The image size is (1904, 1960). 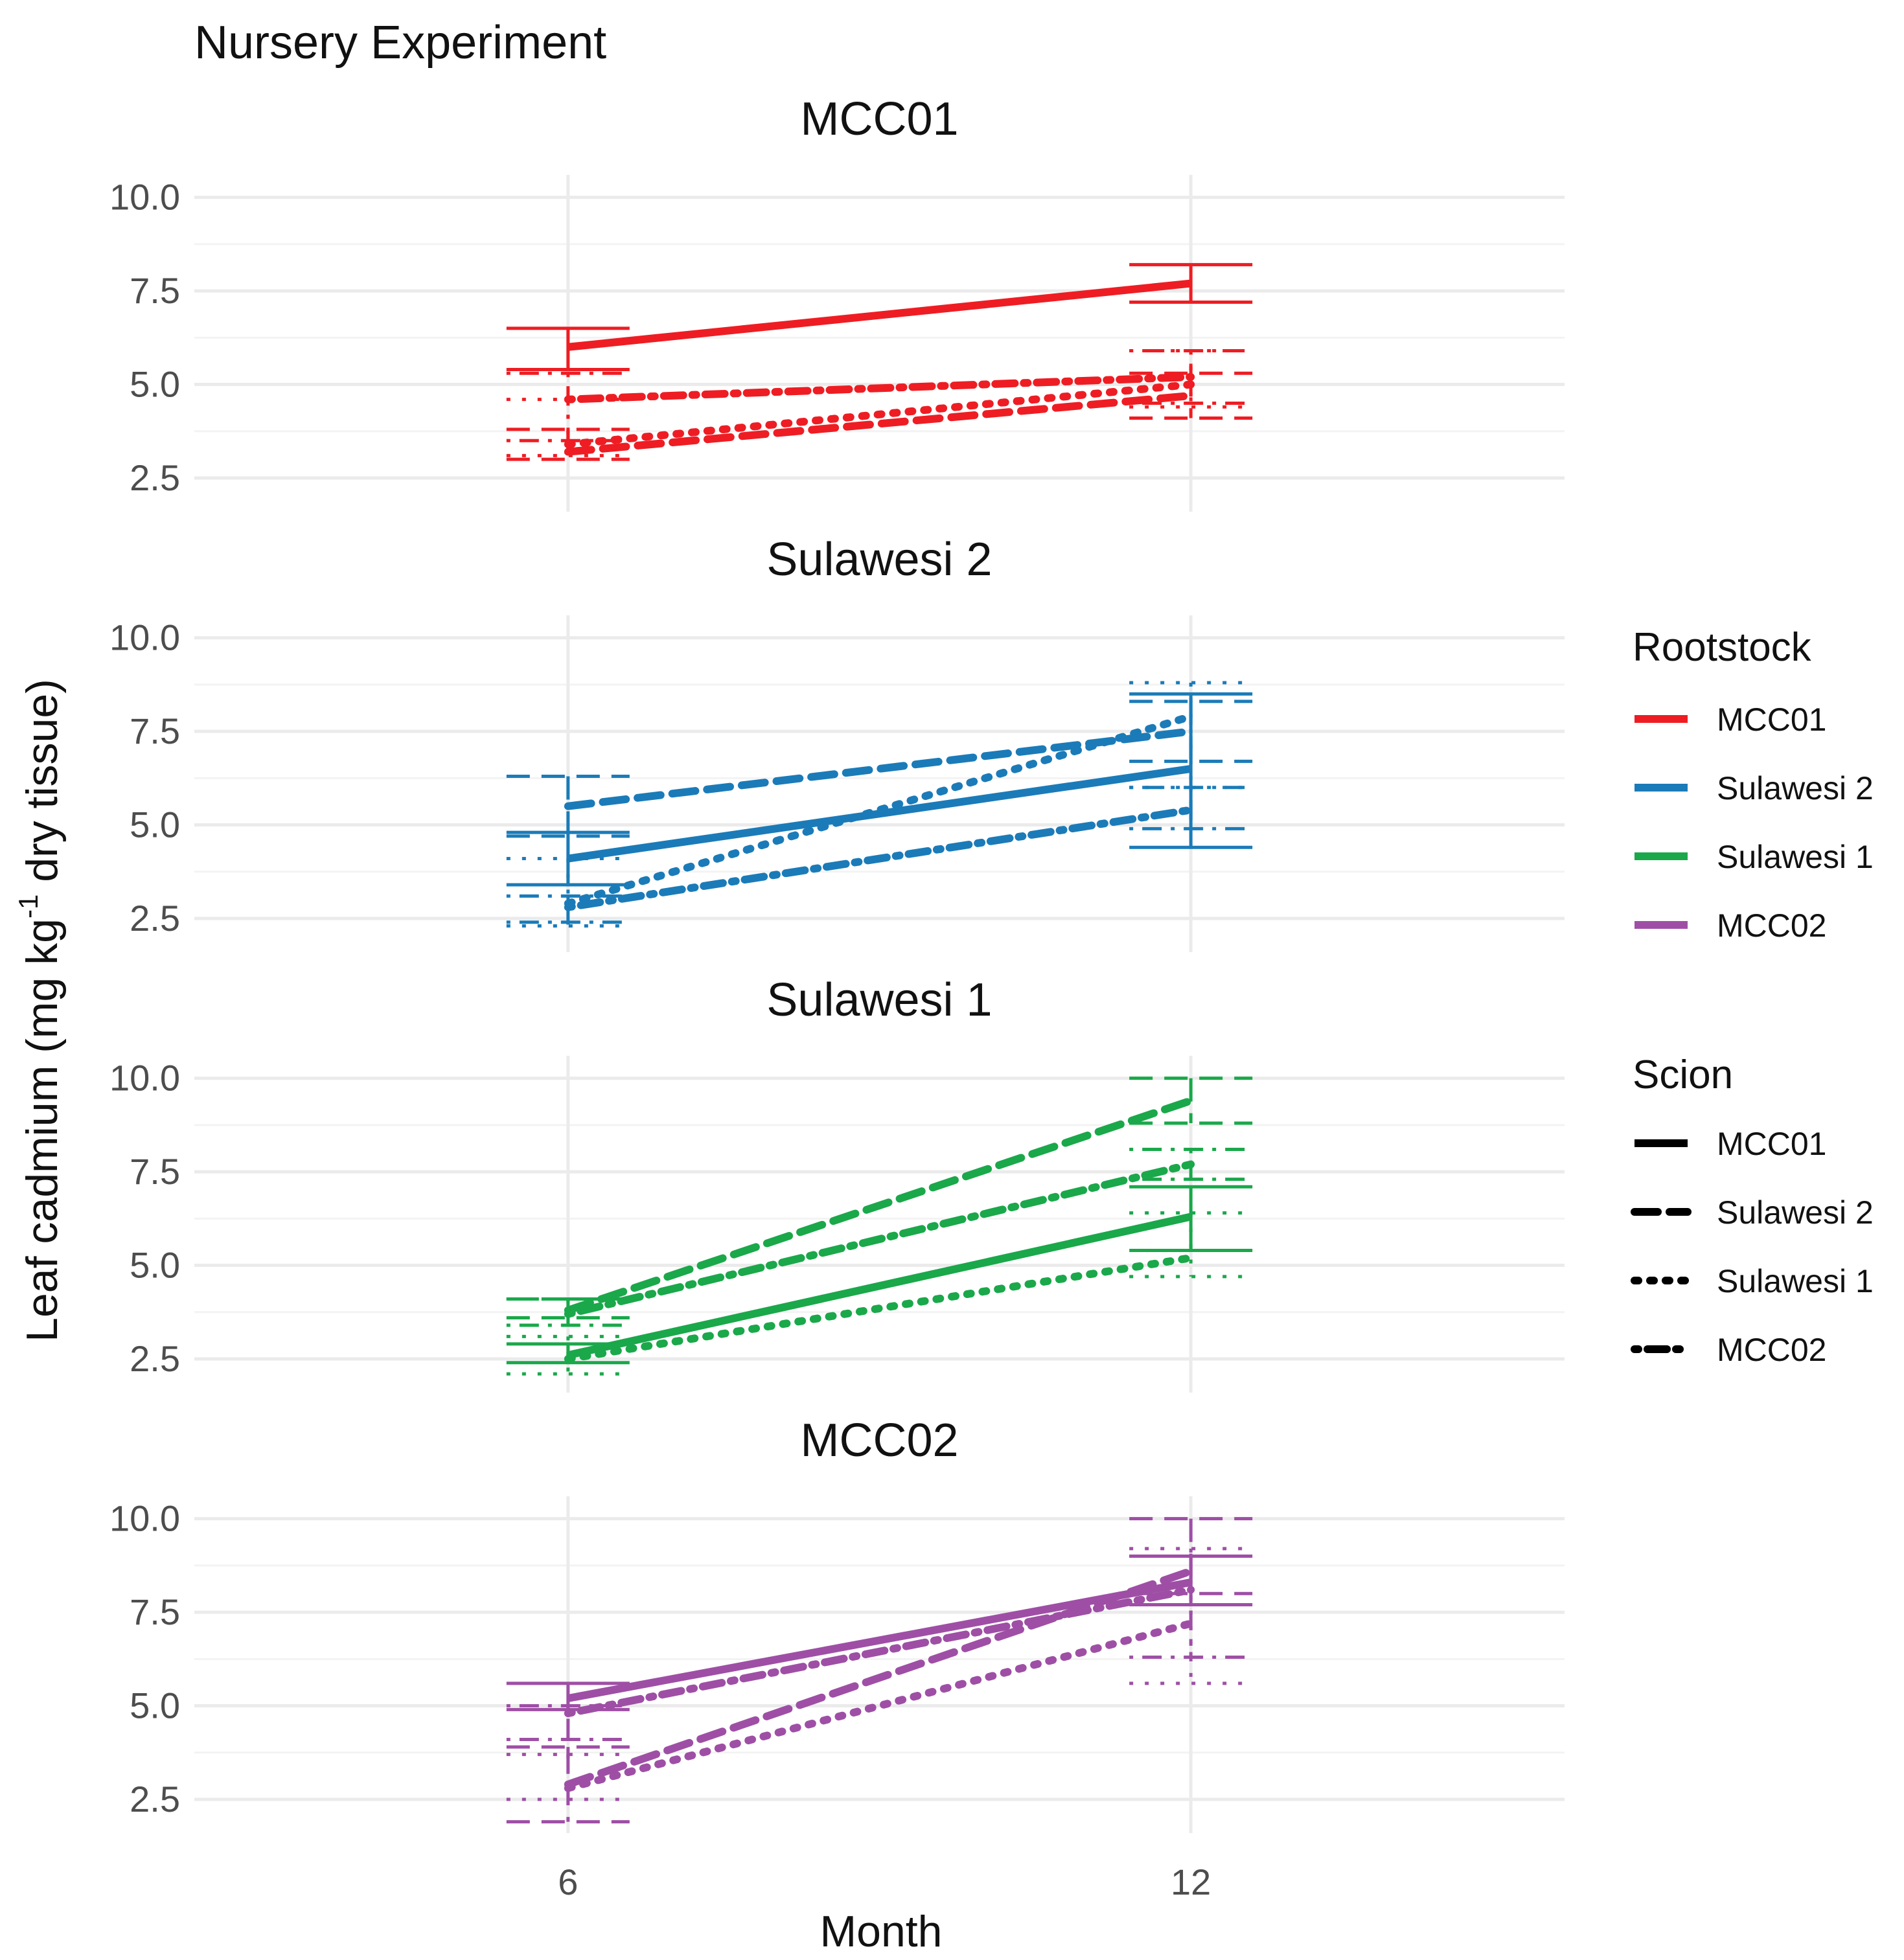 What do you see at coordinates (1796, 1212) in the screenshot?
I see `legend-scion-label: Sulawesi 2` at bounding box center [1796, 1212].